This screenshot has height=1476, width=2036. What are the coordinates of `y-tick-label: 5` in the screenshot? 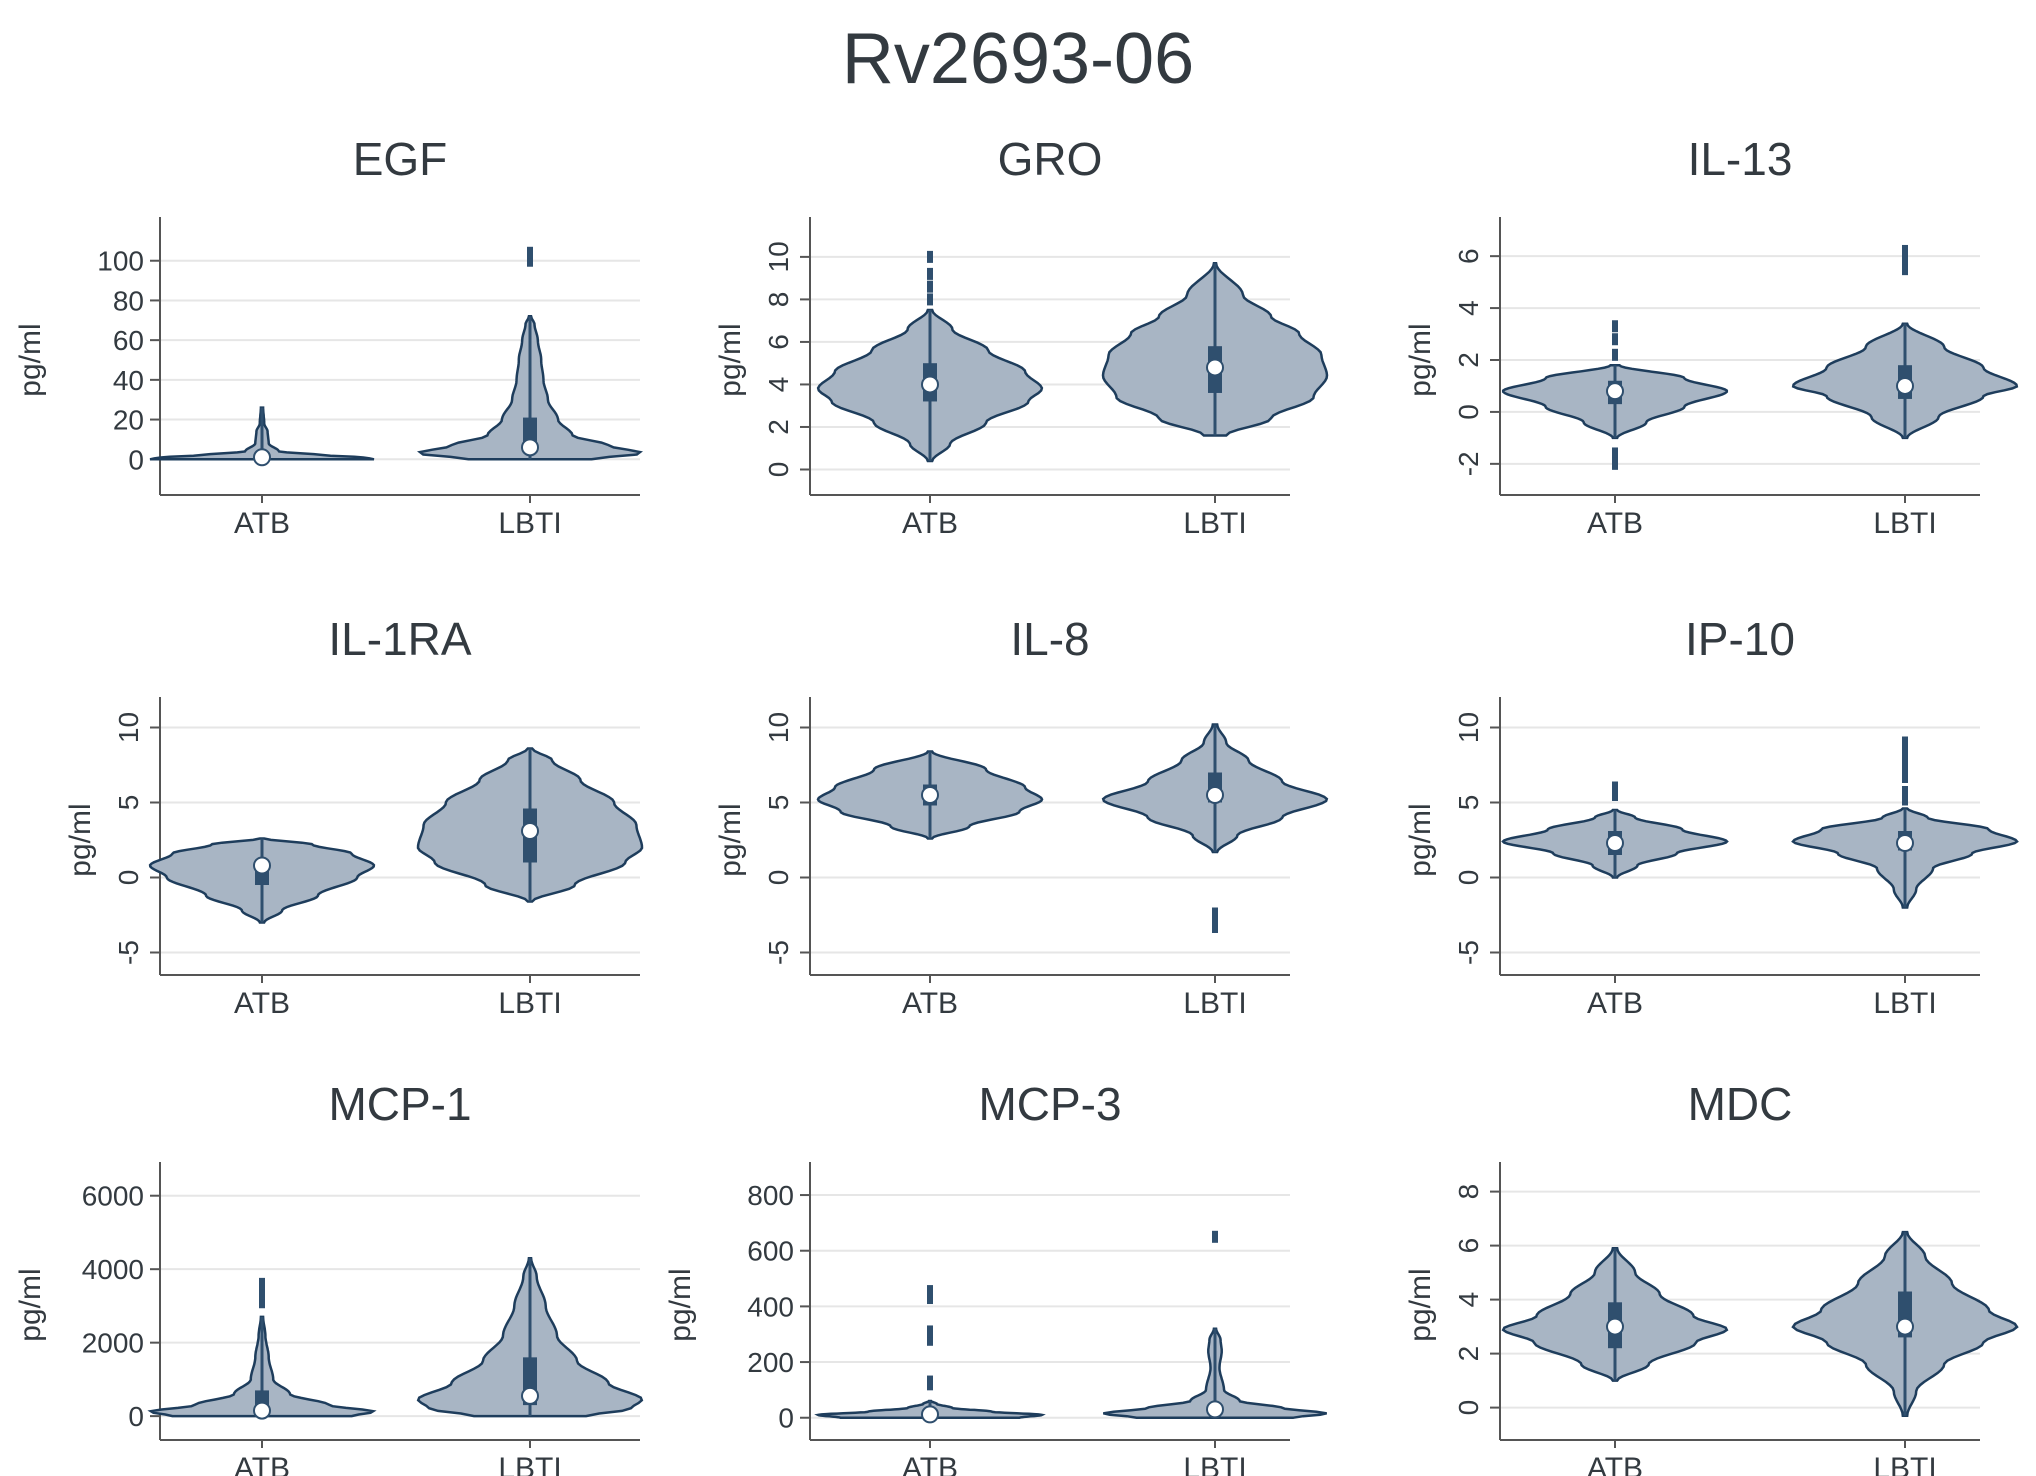 It's located at (778, 803).